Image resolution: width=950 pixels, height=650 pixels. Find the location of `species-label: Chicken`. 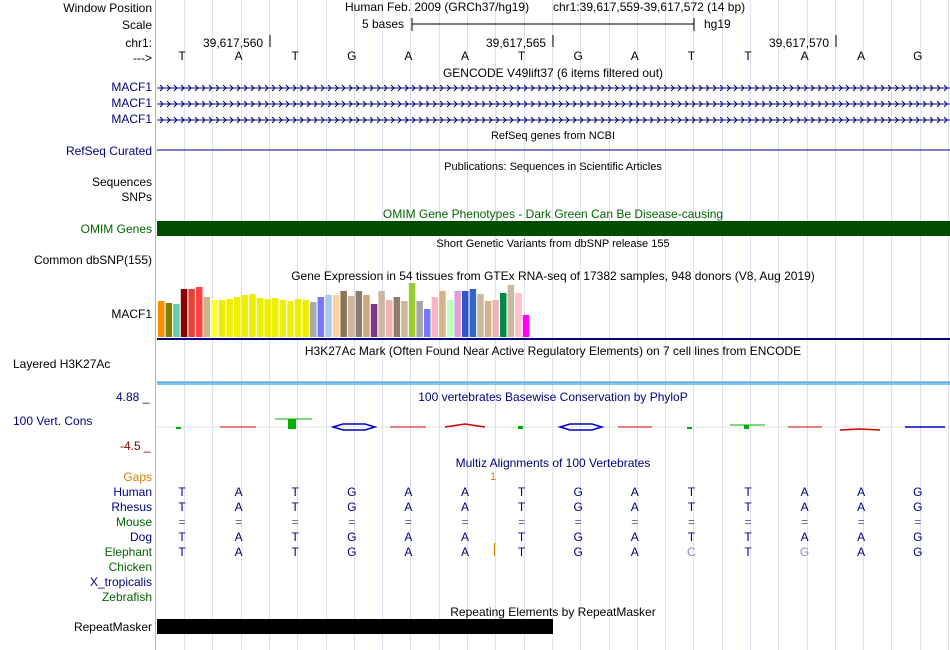

species-label: Chicken is located at coordinates (130, 567).